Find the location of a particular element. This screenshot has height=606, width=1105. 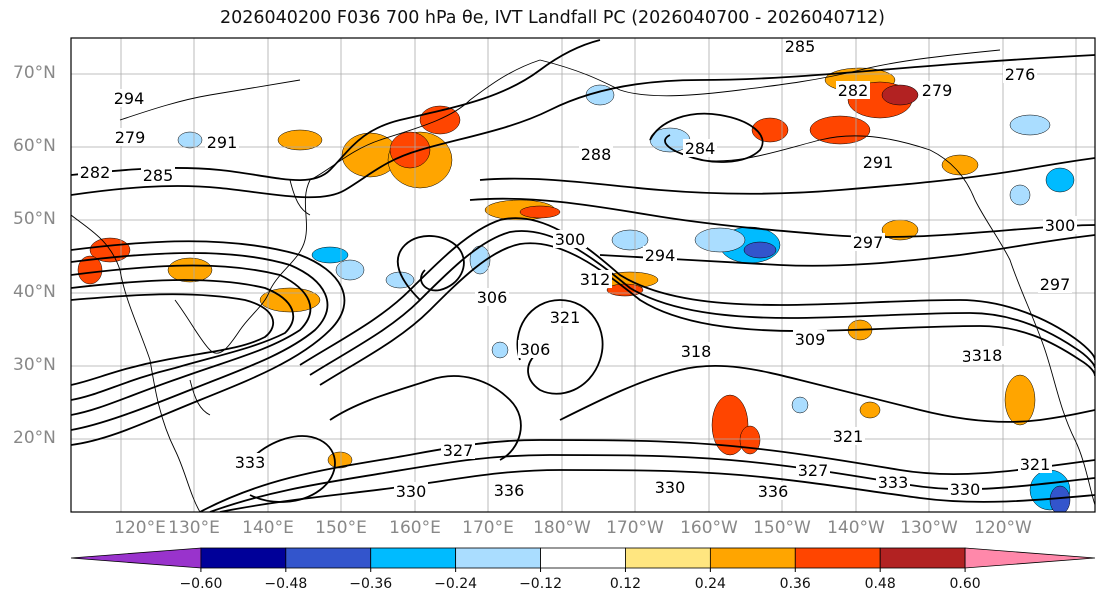

colorbar-tick-label: 0.12 is located at coordinates (625, 584).